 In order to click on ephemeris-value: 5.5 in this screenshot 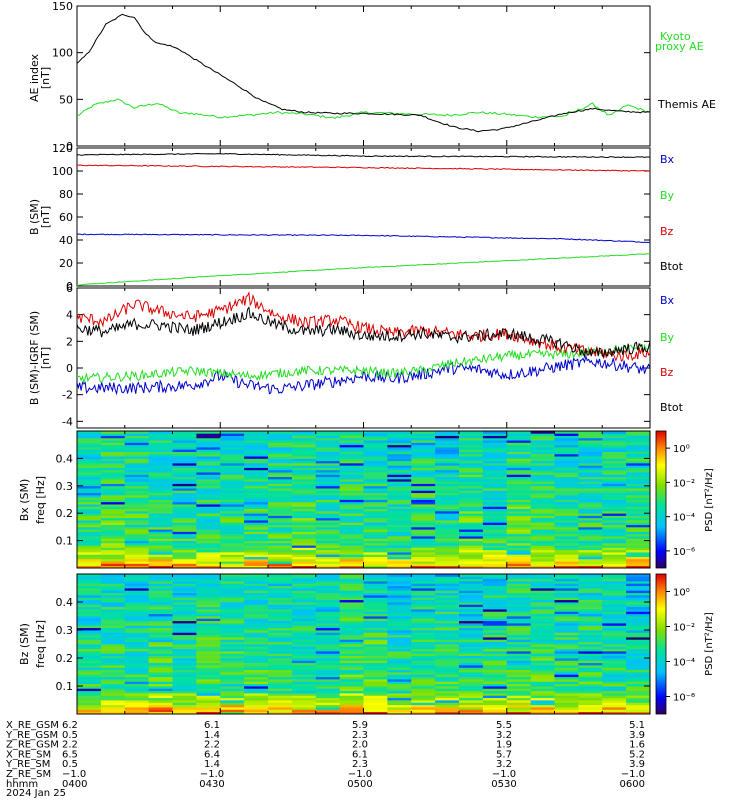, I will do `click(504, 725)`.